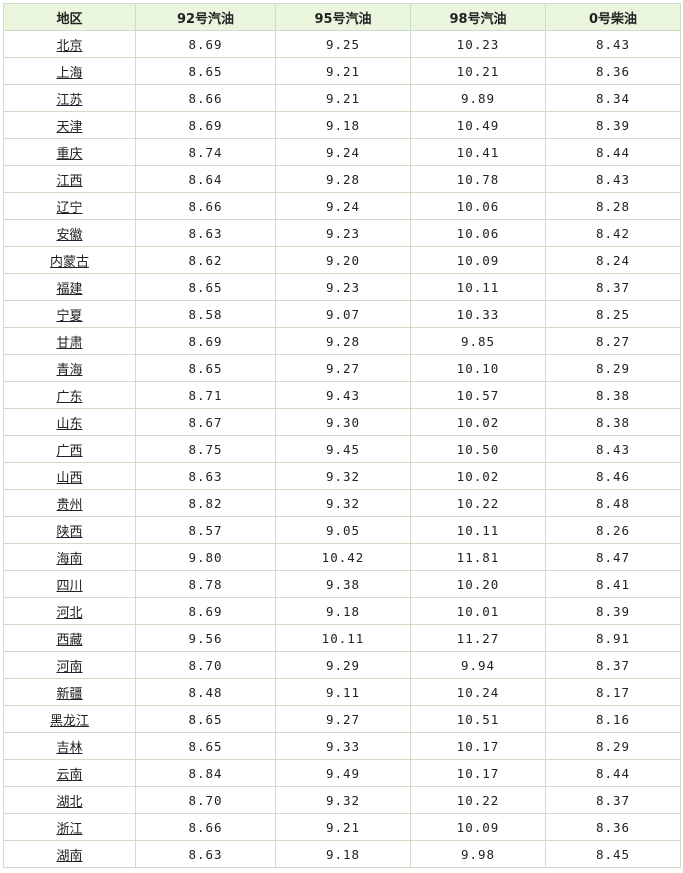 The width and height of the screenshot is (683, 873). I want to click on region-link: 新疆, so click(69, 694).